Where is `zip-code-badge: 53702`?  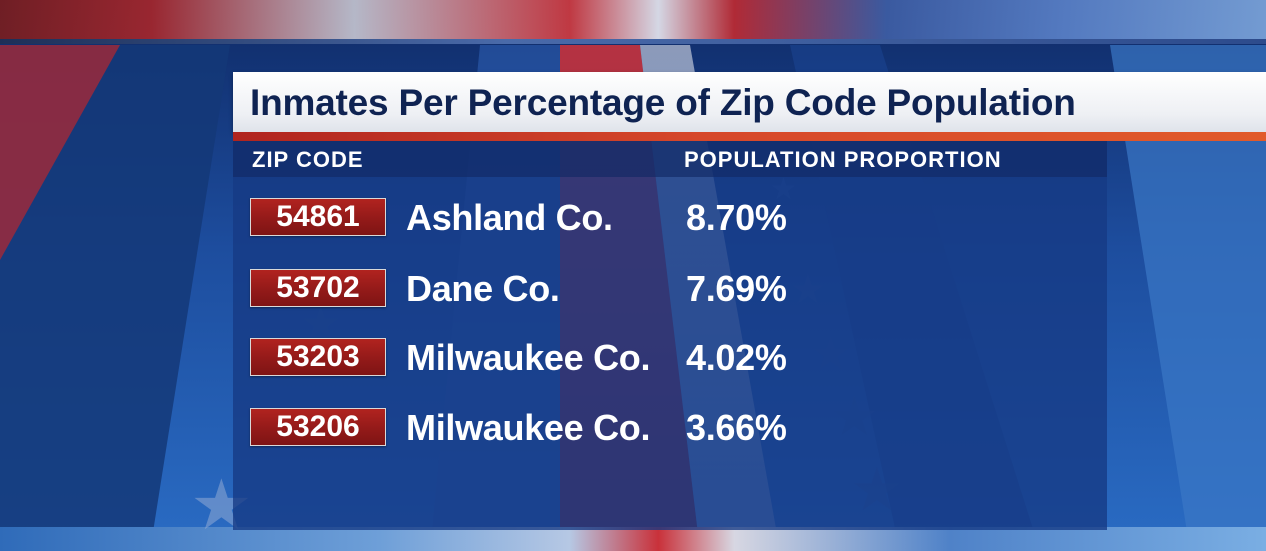 zip-code-badge: 53702 is located at coordinates (318, 288).